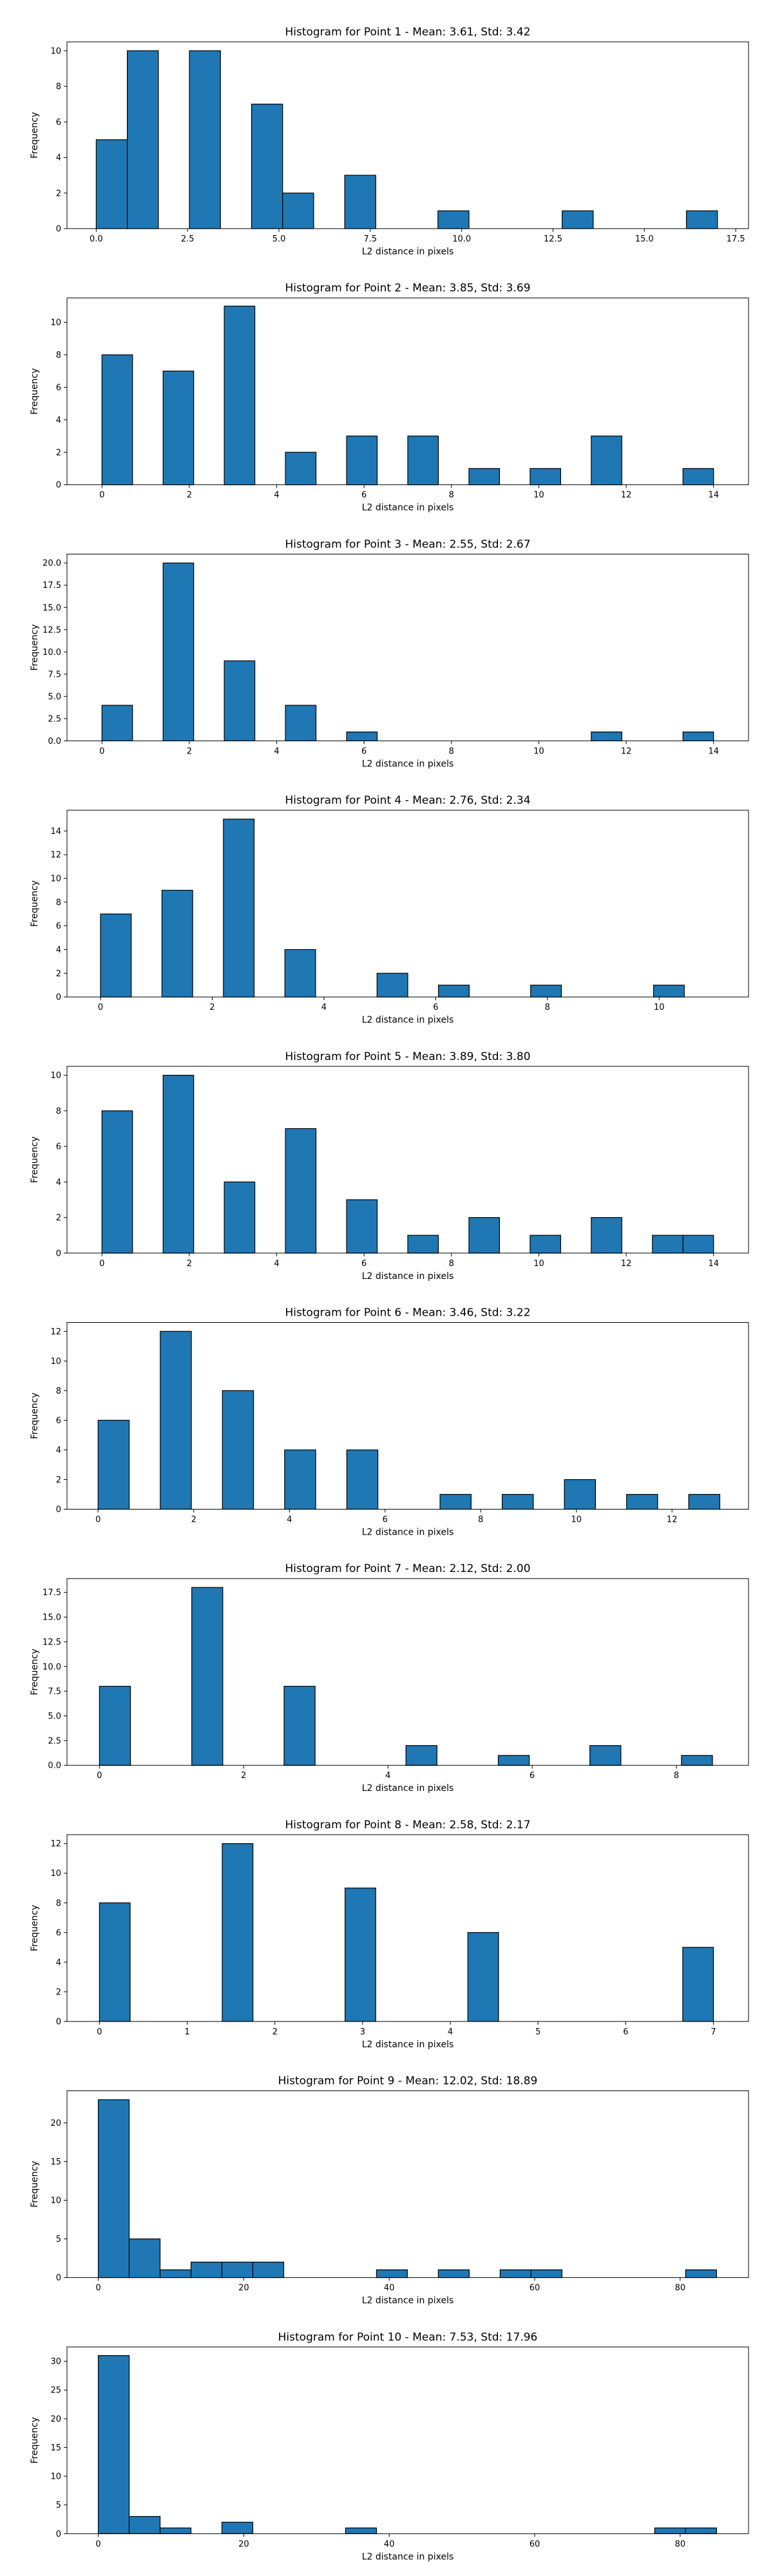 This screenshot has width=773, height=2576. I want to click on y-tick-label: 30, so click(55, 2362).